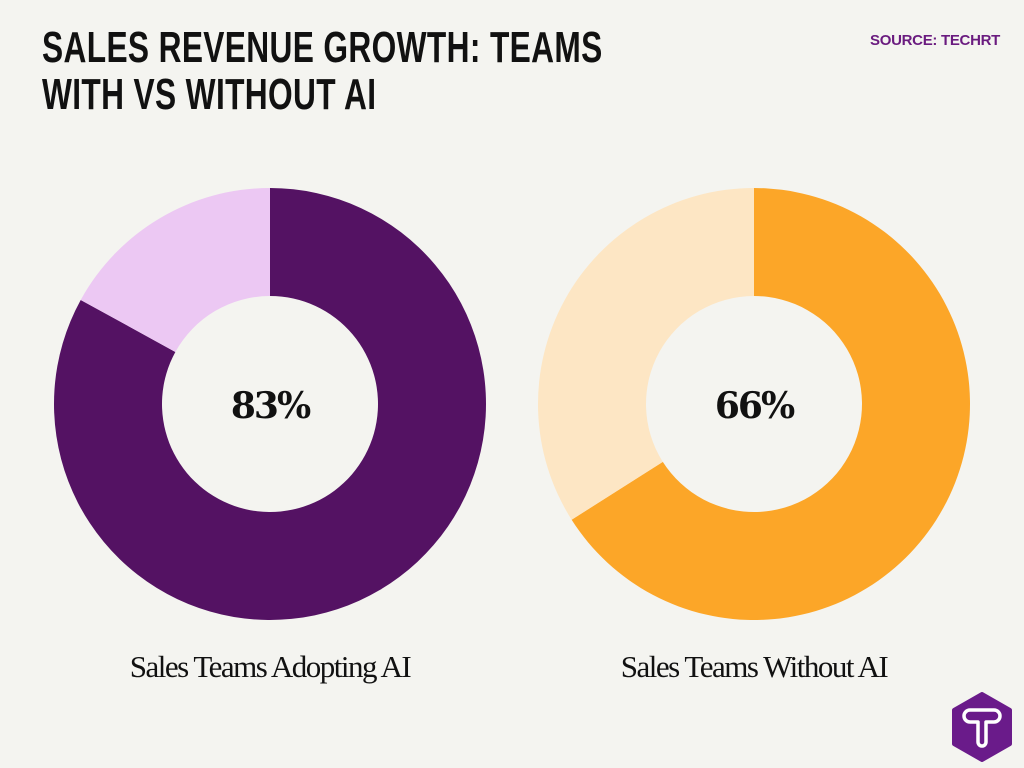  What do you see at coordinates (271, 666) in the screenshot?
I see `category-label-ai: Sales Teams Adopting AI` at bounding box center [271, 666].